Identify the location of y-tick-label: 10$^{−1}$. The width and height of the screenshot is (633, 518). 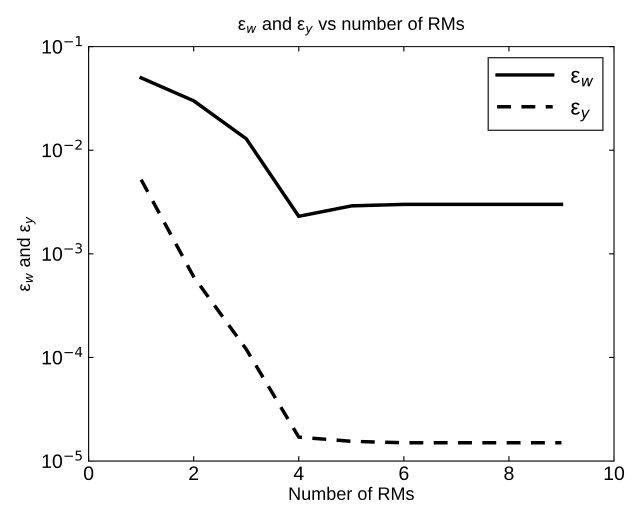
(62, 45).